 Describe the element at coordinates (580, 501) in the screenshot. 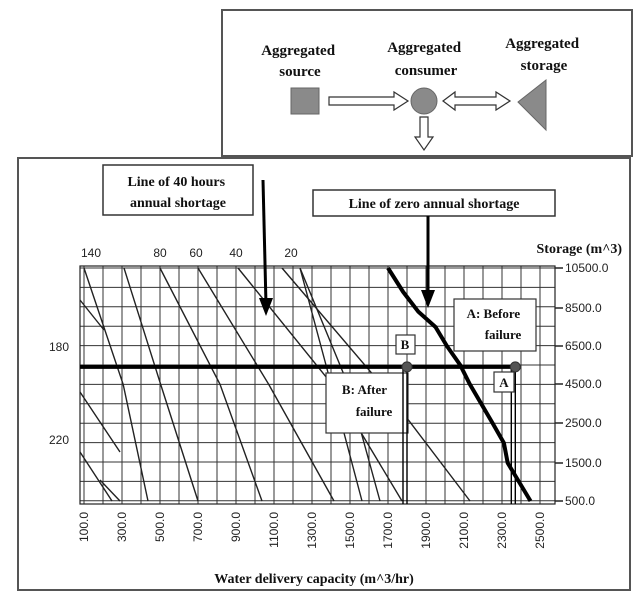

I see `storage-tick-label: 500.0` at that location.